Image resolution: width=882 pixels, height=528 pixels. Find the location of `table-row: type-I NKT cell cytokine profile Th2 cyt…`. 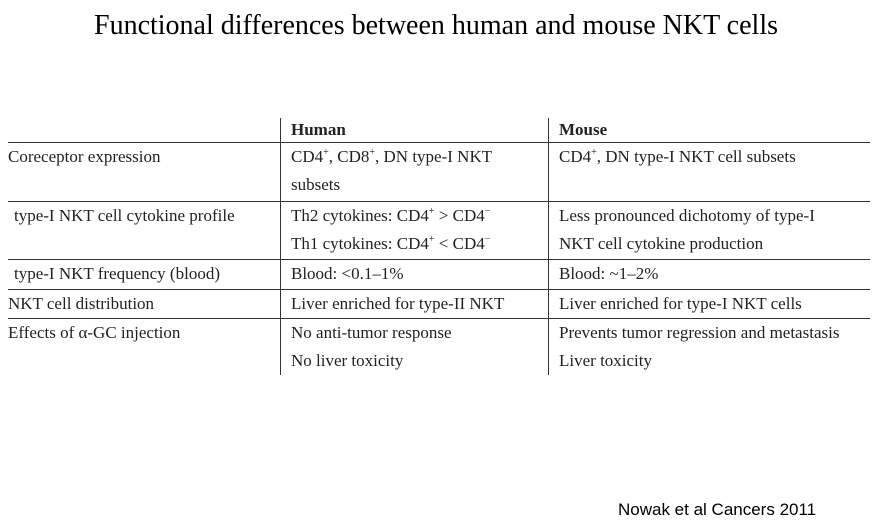

table-row: type-I NKT cell cytokine profile Th2 cyt… is located at coordinates (439, 231).